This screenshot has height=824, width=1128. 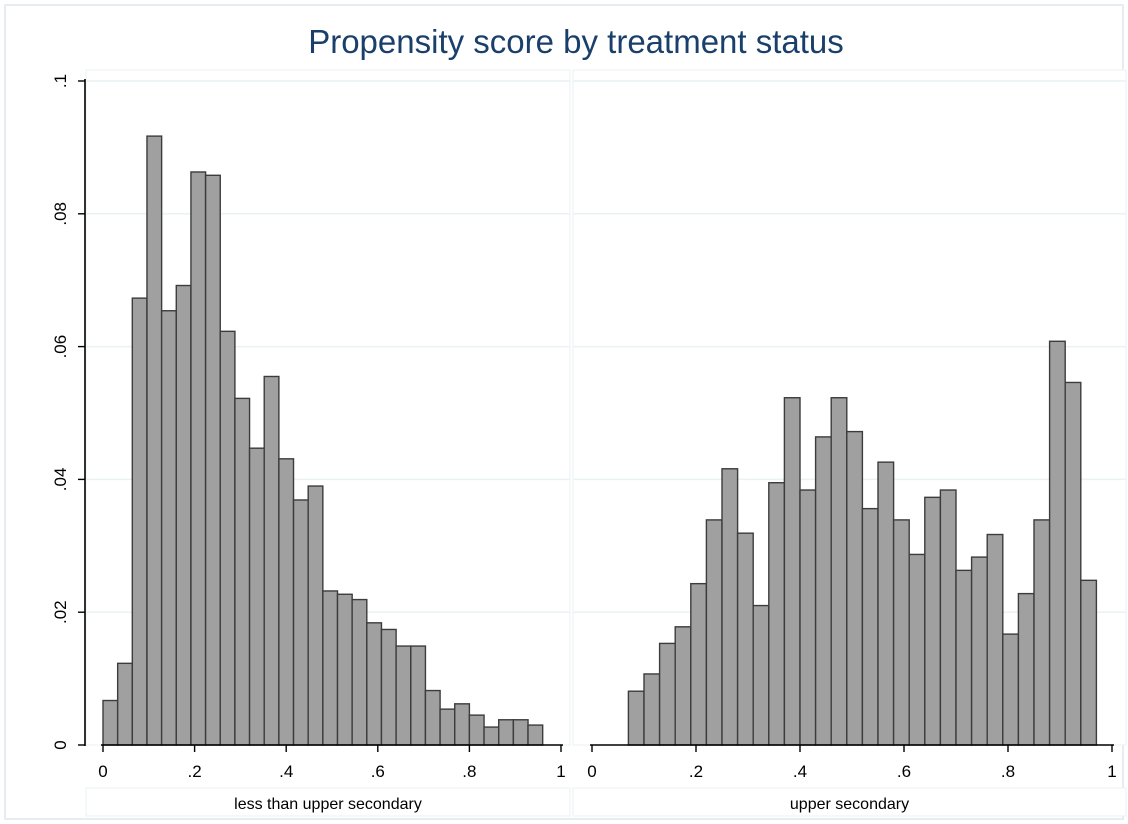 What do you see at coordinates (68, 412) in the screenshot?
I see `y-axis: 0 .02 .04 .06 .08 .1` at bounding box center [68, 412].